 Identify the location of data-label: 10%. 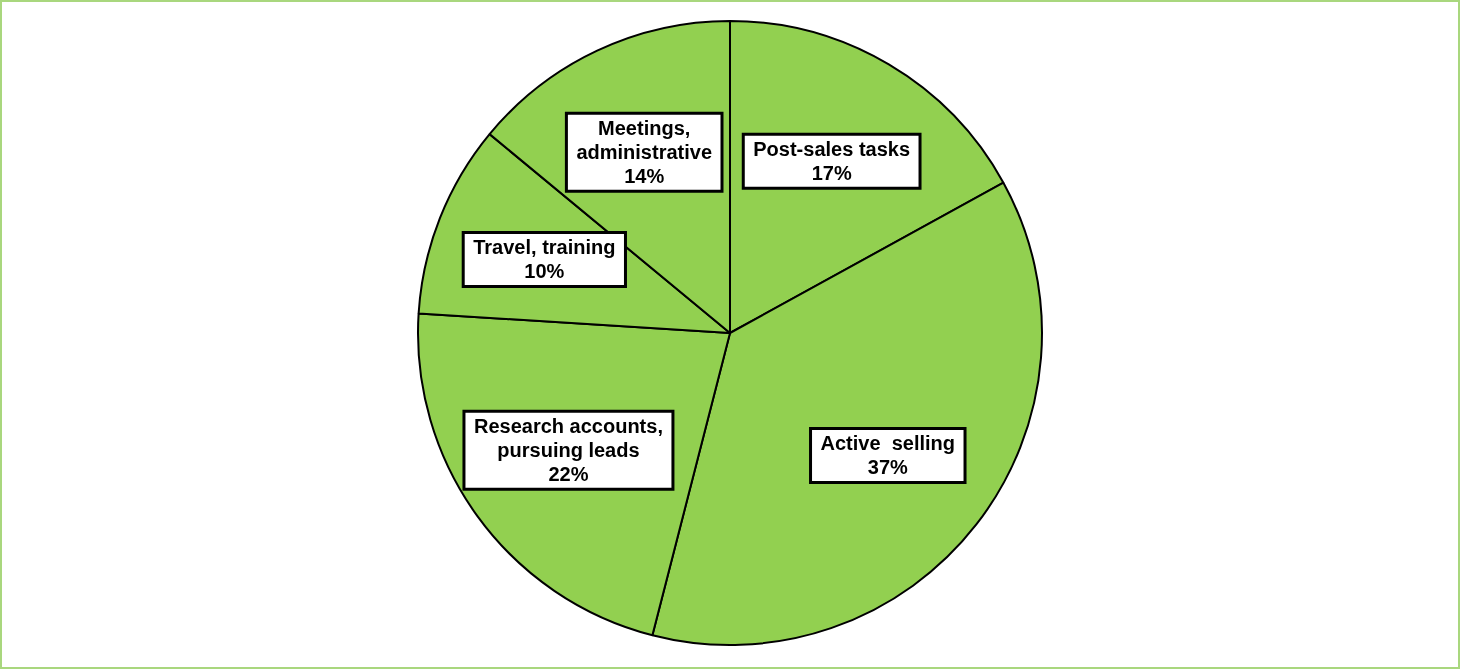
(544, 271).